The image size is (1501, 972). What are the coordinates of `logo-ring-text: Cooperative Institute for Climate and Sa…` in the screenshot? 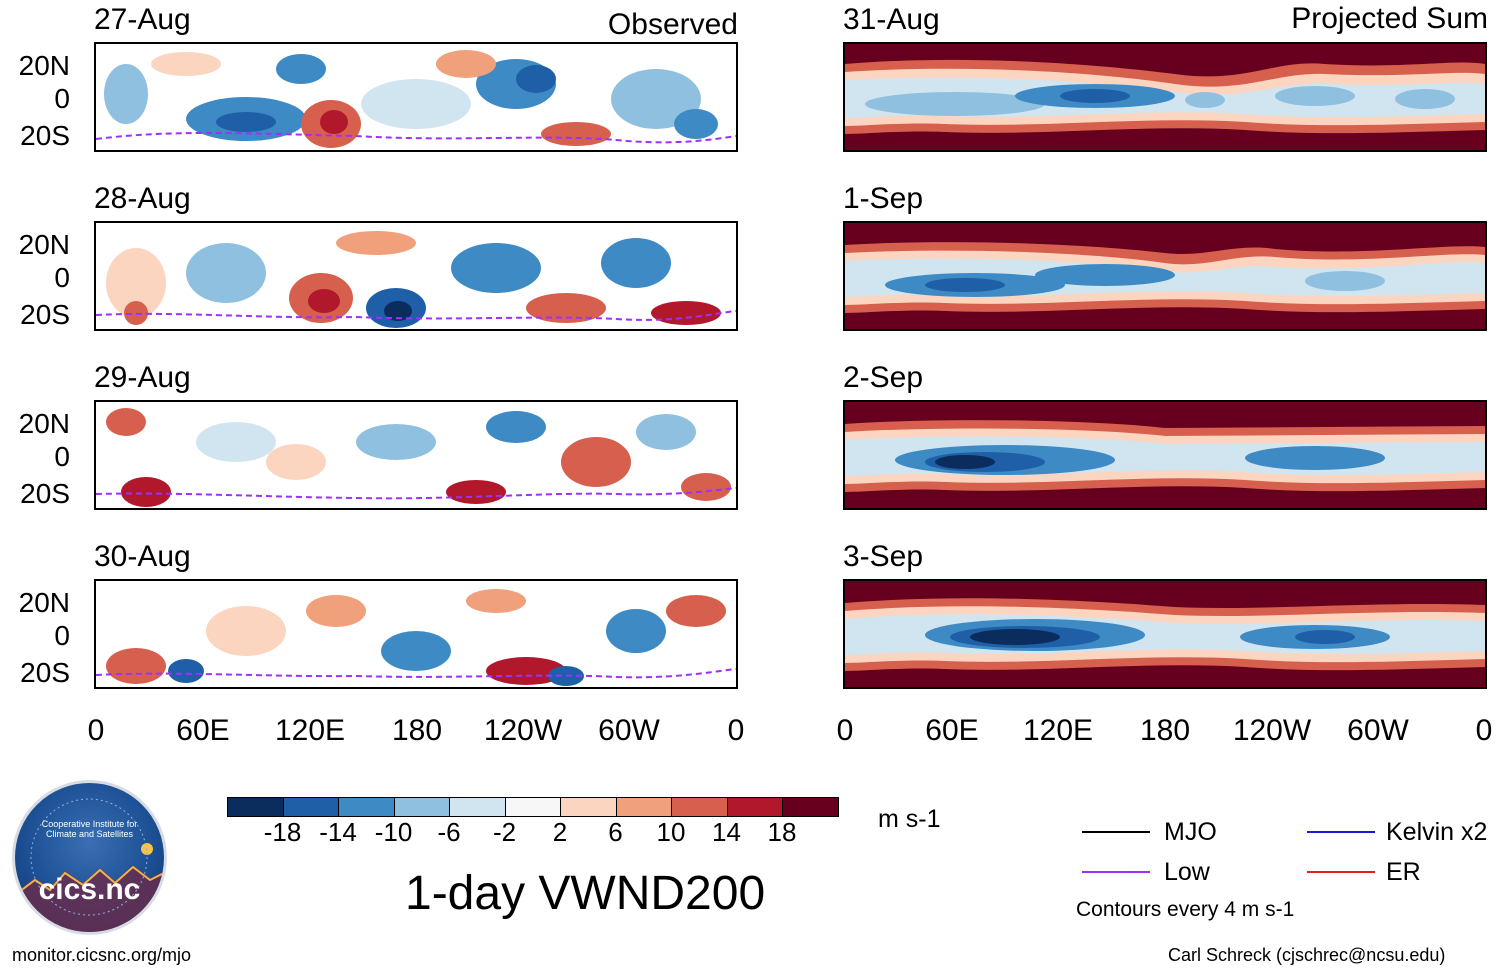 It's located at (89, 829).